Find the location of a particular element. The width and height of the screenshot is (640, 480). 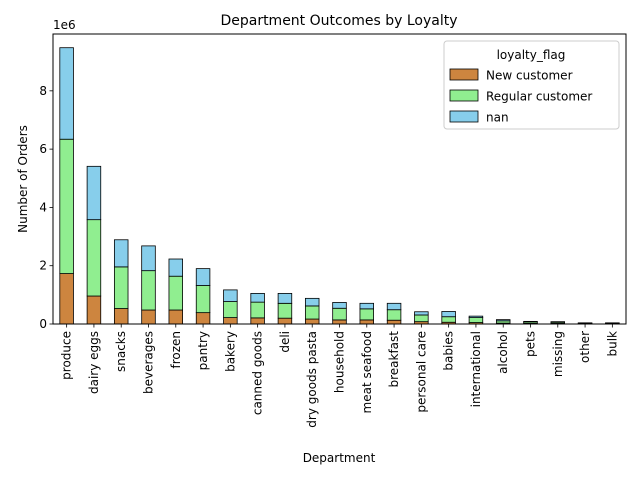

legend-frame is located at coordinates (531, 85).